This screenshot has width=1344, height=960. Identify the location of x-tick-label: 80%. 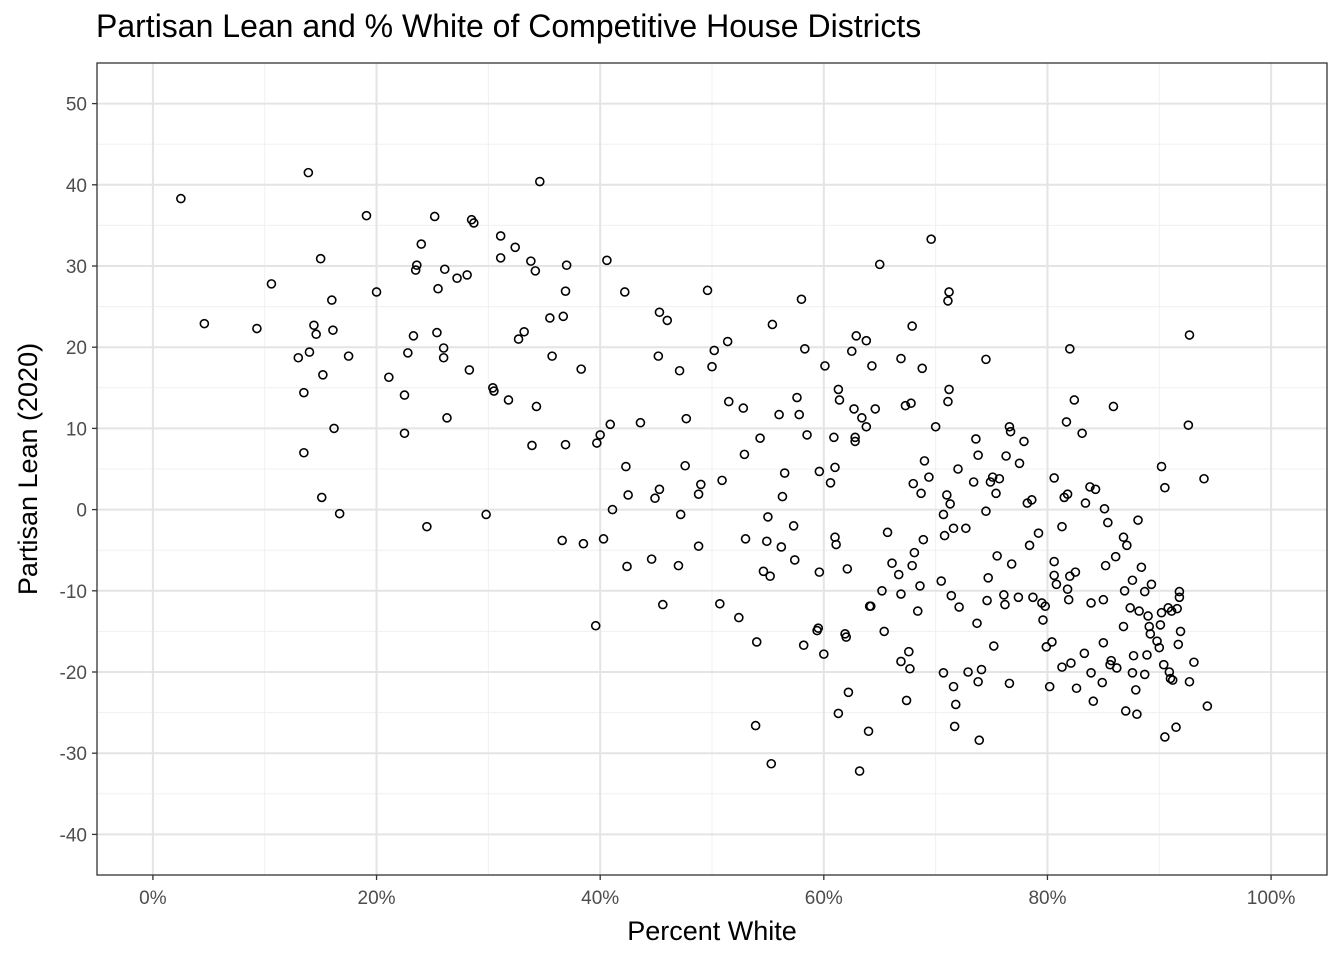
(1047, 898).